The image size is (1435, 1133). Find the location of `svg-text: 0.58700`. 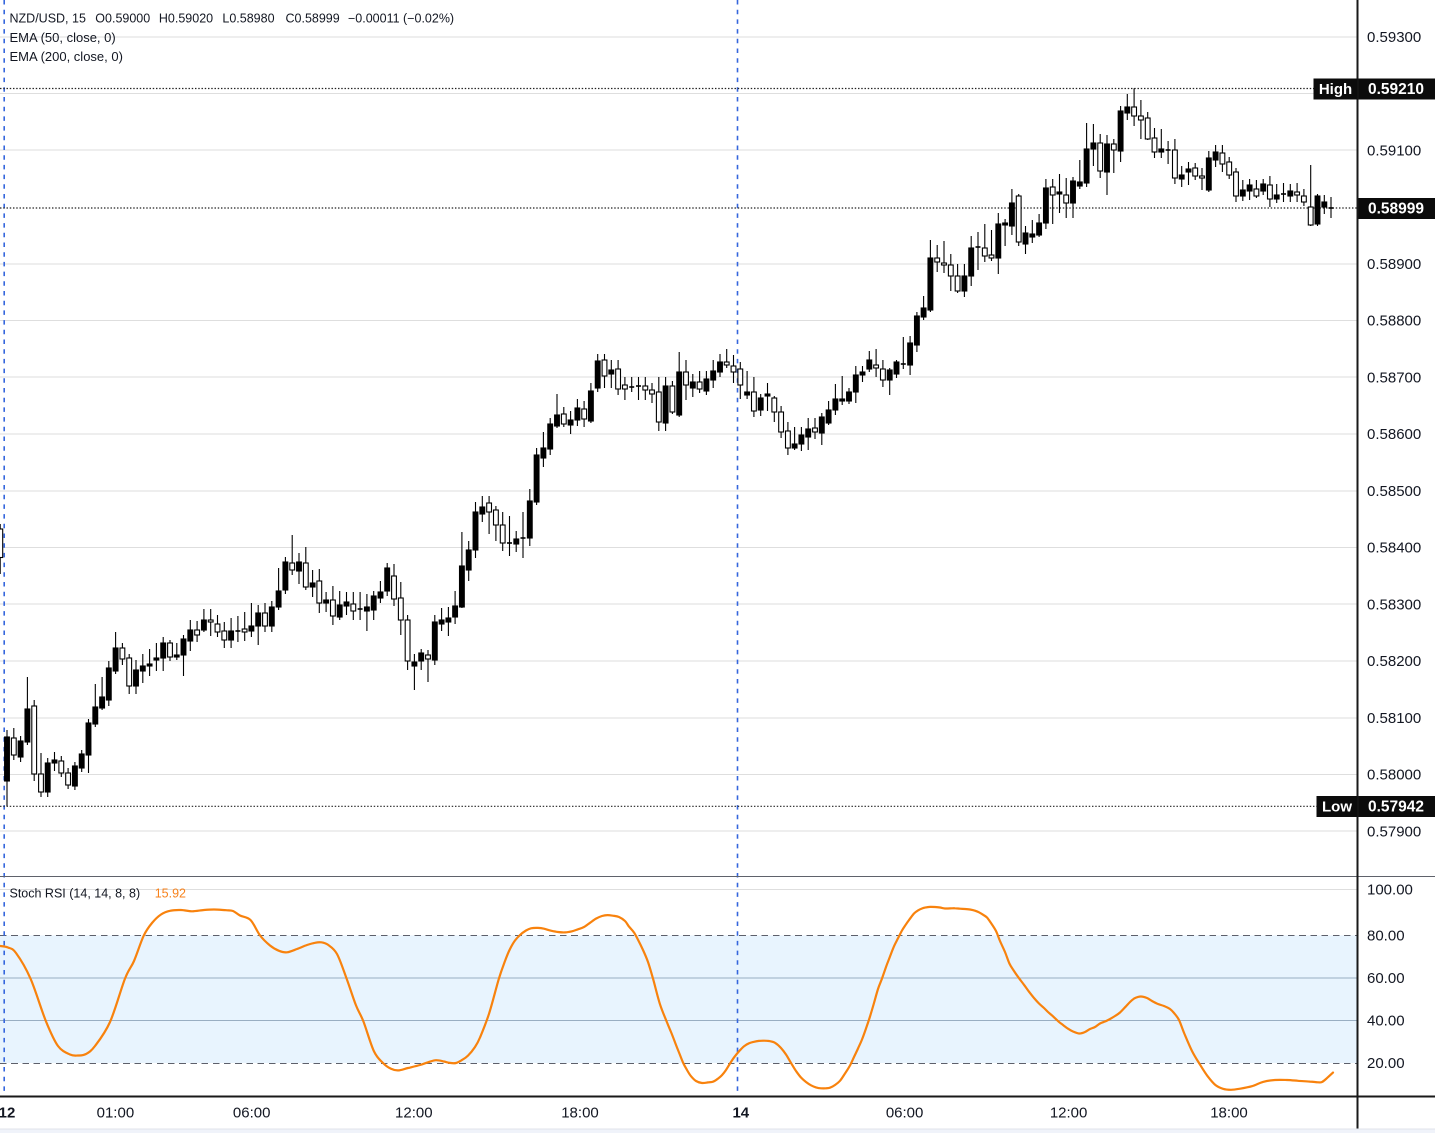

svg-text: 0.58700 is located at coordinates (1394, 377).